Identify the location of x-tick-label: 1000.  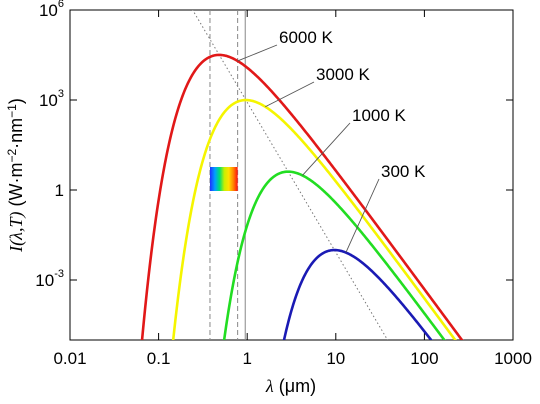
(513, 358).